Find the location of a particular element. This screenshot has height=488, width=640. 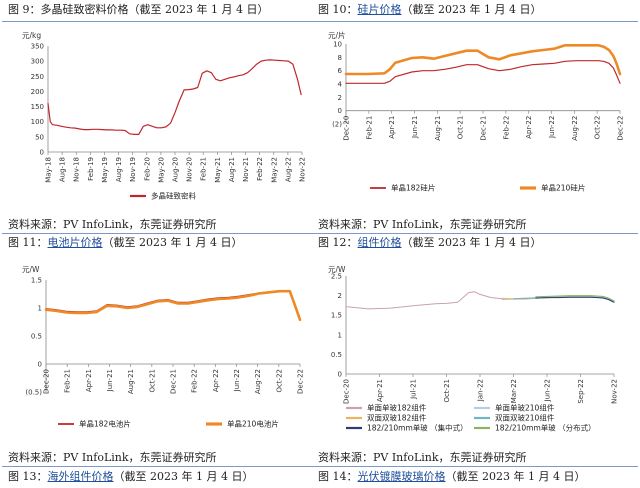

caption-fig13: 图 13：海外组件价格（截至 2023 年 1 月 4 日） is located at coordinates (130, 477).